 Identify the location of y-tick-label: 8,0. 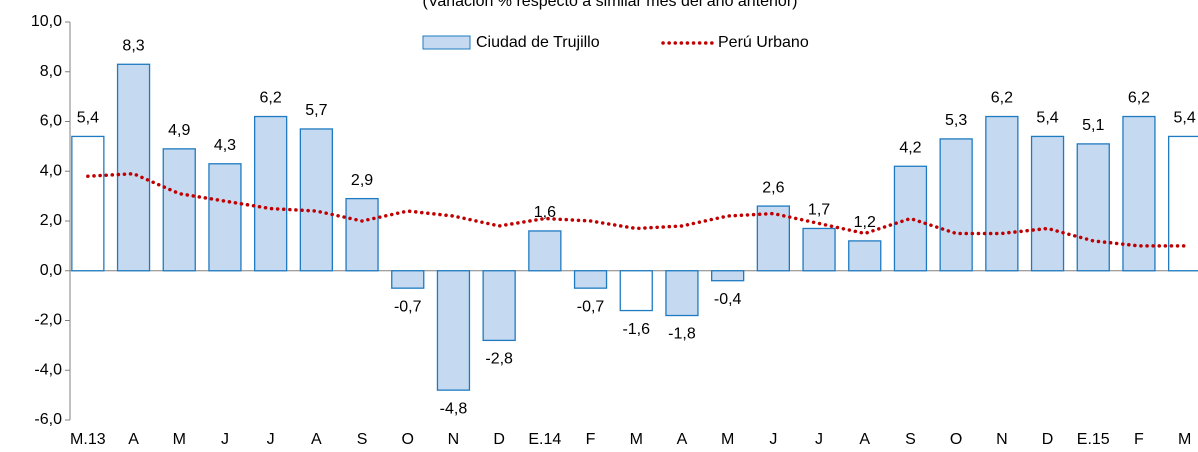
(51, 71).